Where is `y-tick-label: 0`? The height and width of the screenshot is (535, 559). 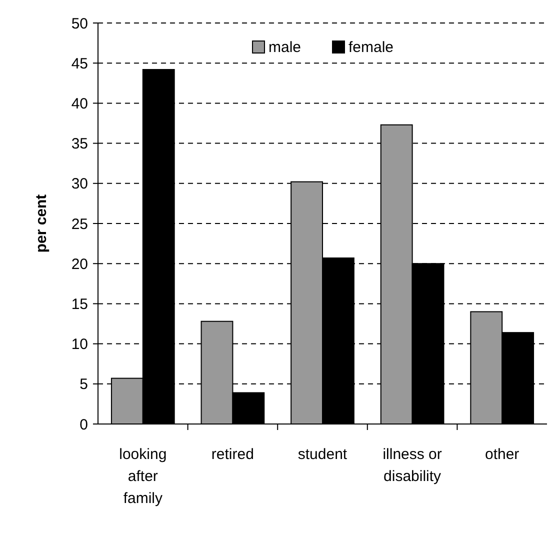
y-tick-label: 0 is located at coordinates (84, 425).